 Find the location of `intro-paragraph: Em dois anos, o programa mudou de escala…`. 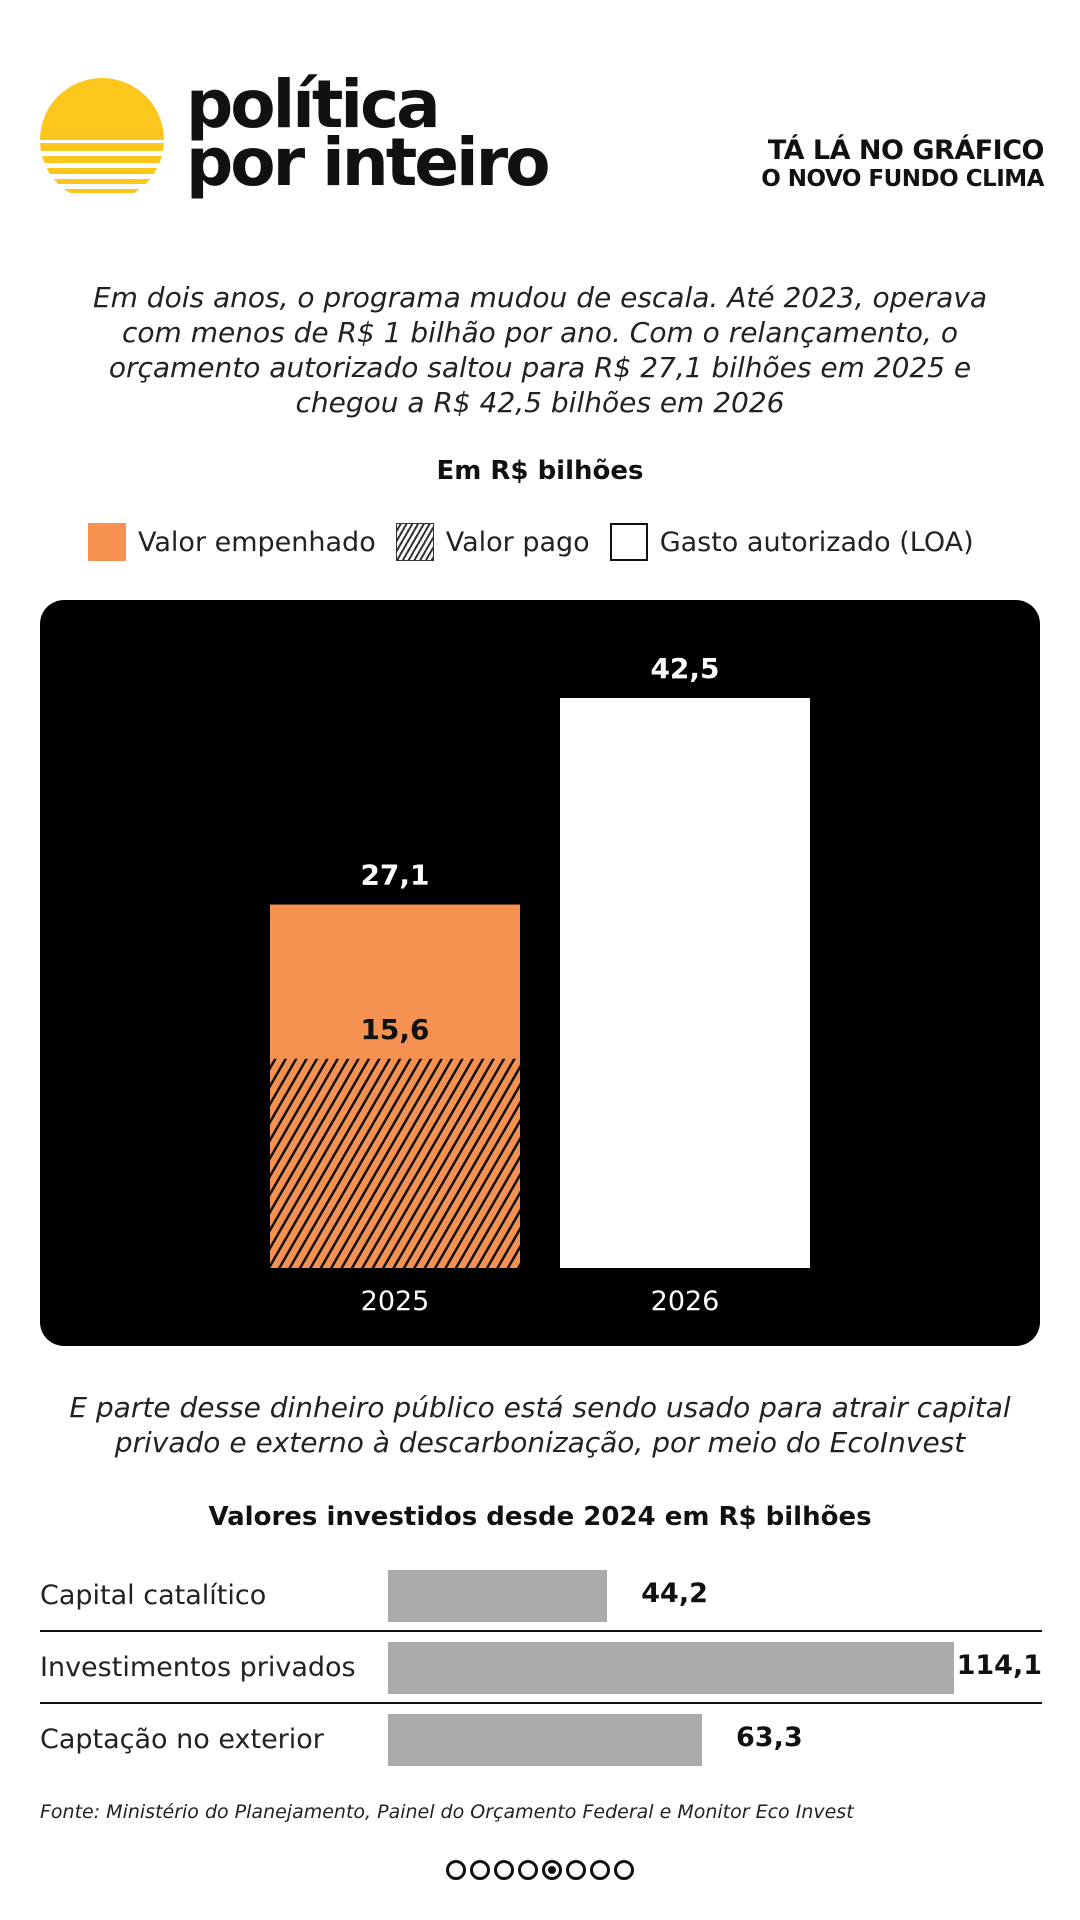

intro-paragraph: Em dois anos, o programa mudou de escala… is located at coordinates (540, 350).